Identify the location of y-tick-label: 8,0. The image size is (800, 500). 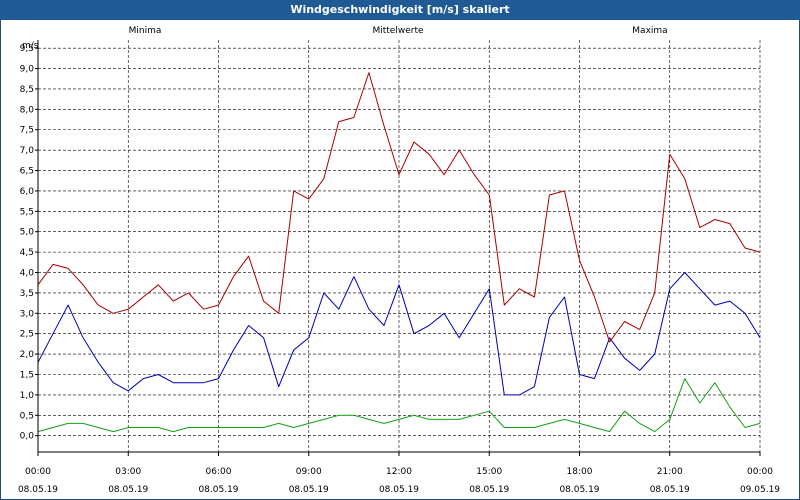
(27, 110).